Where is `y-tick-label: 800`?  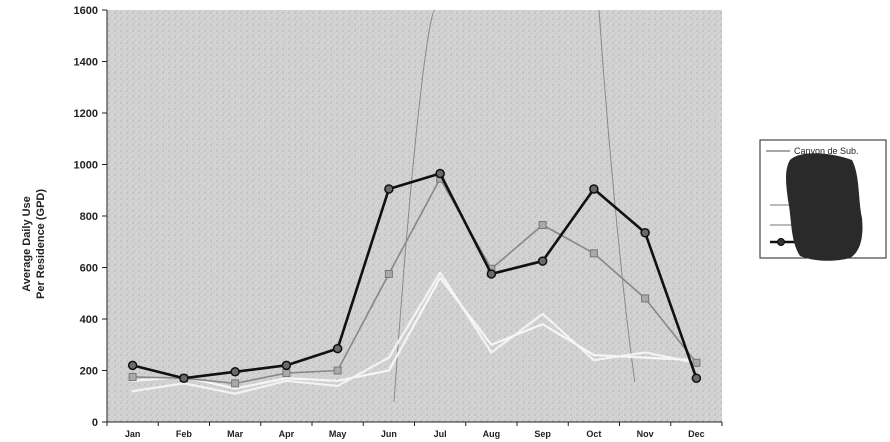
y-tick-label: 800 is located at coordinates (89, 217).